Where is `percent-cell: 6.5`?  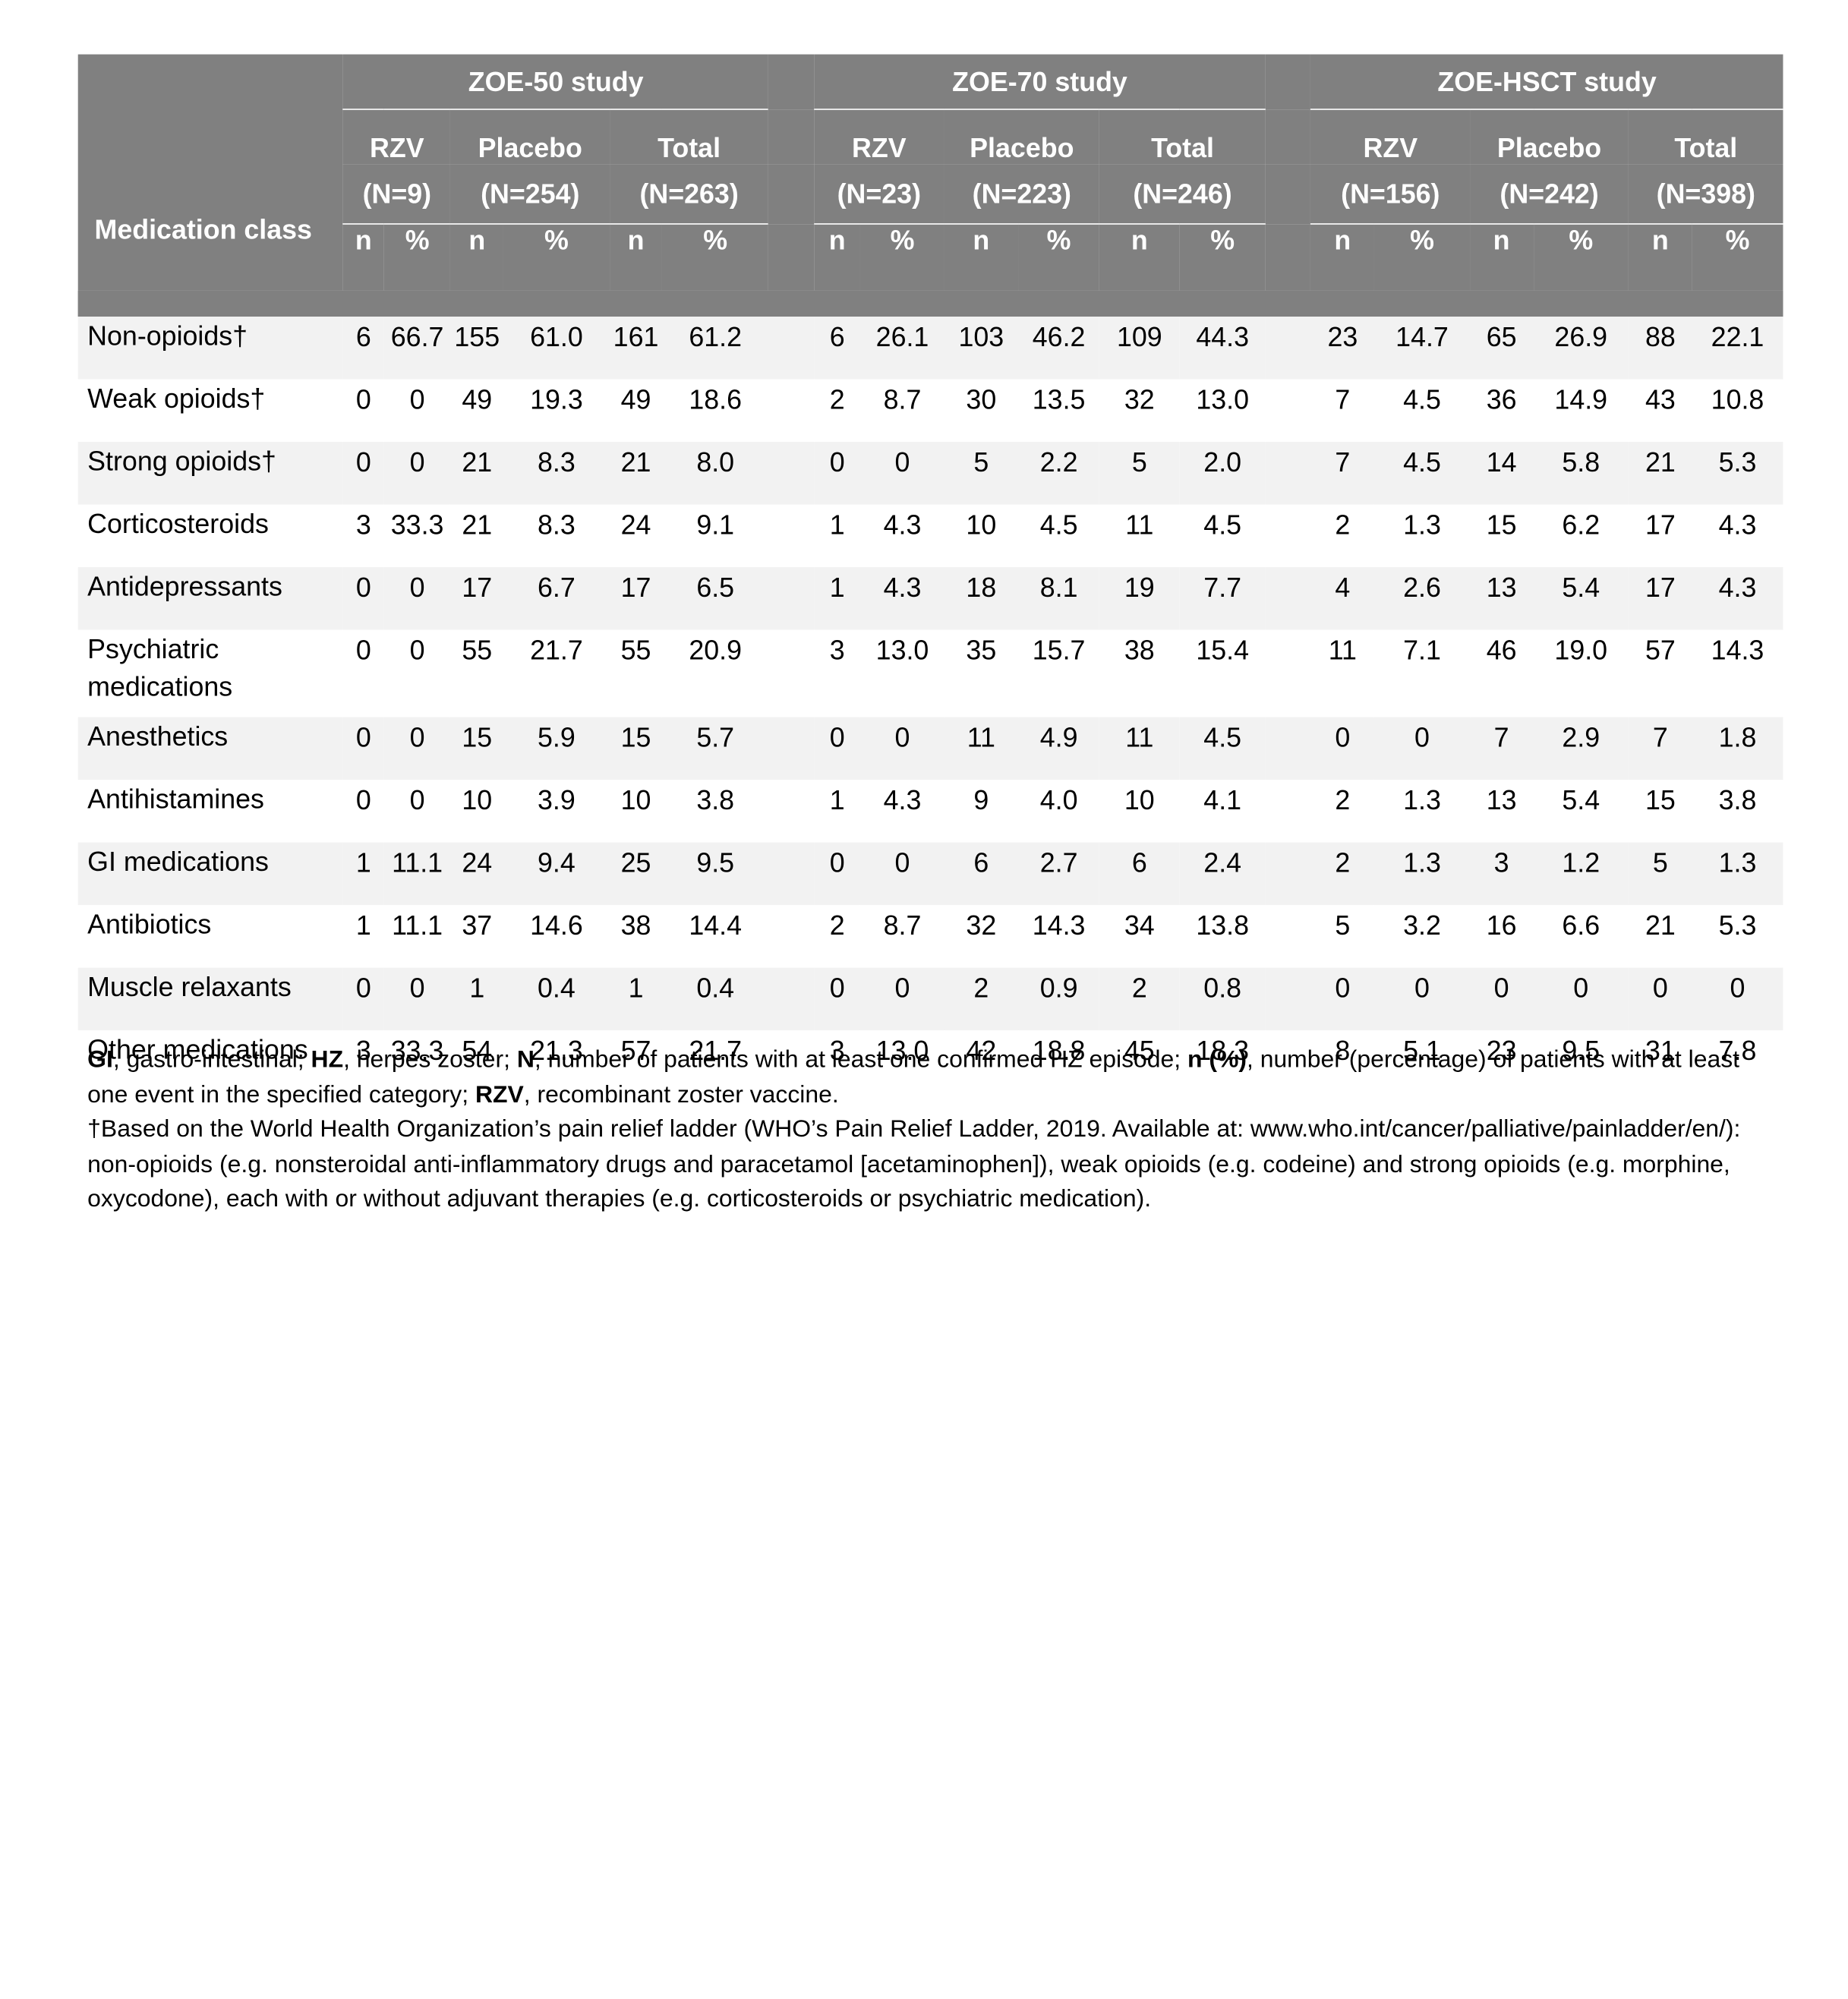 percent-cell: 6.5 is located at coordinates (715, 587).